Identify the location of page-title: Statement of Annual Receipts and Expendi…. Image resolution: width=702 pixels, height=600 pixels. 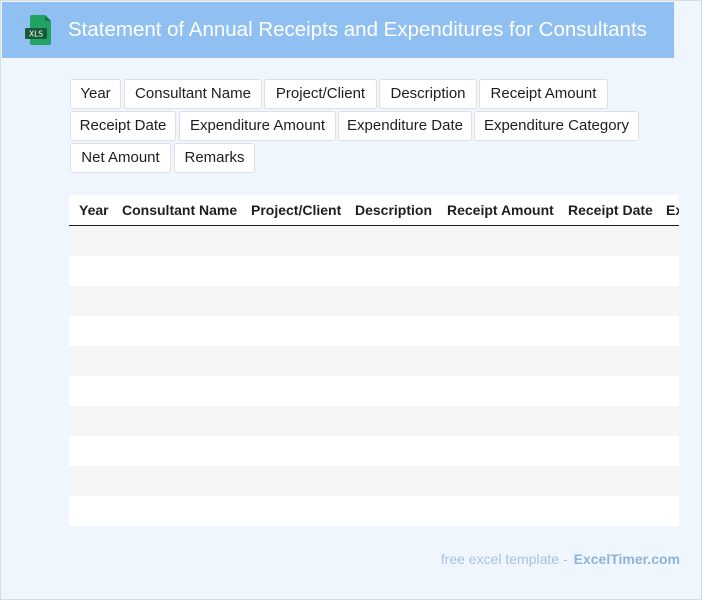
(357, 29).